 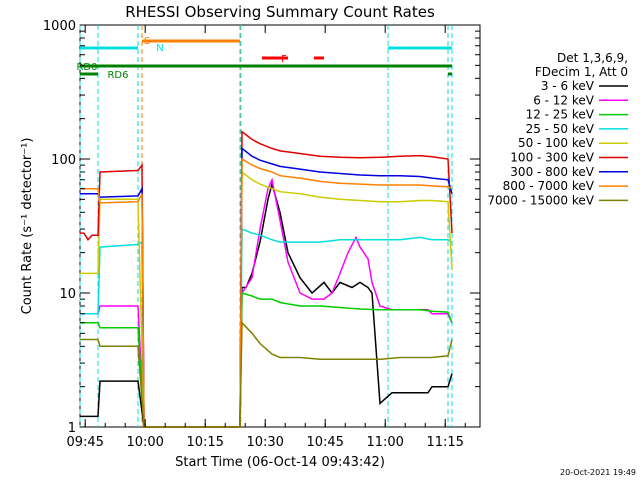 What do you see at coordinates (72, 428) in the screenshot?
I see `y-tick-label-0: 1` at bounding box center [72, 428].